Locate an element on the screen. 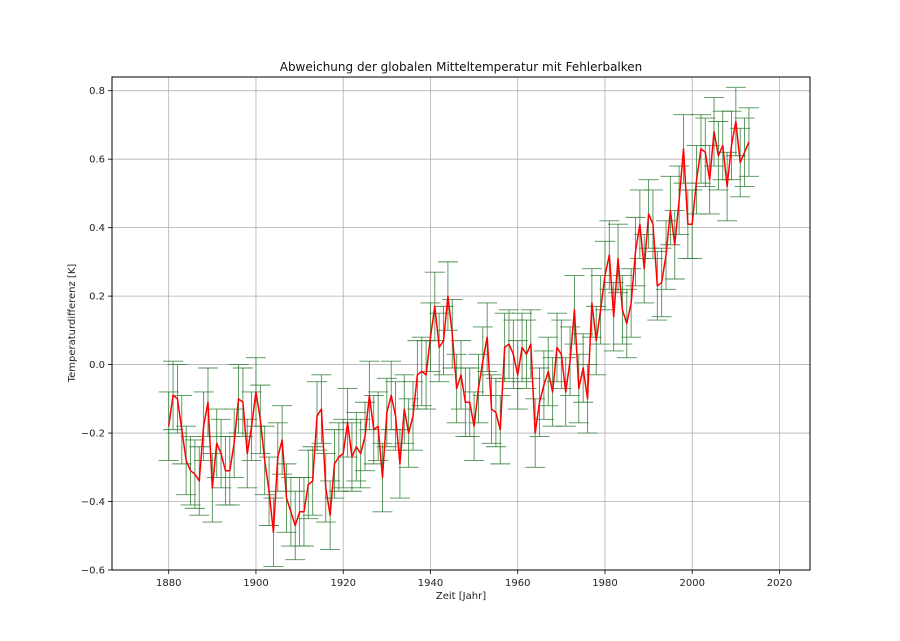  y-tick-label: −0.2 is located at coordinates (93, 434).